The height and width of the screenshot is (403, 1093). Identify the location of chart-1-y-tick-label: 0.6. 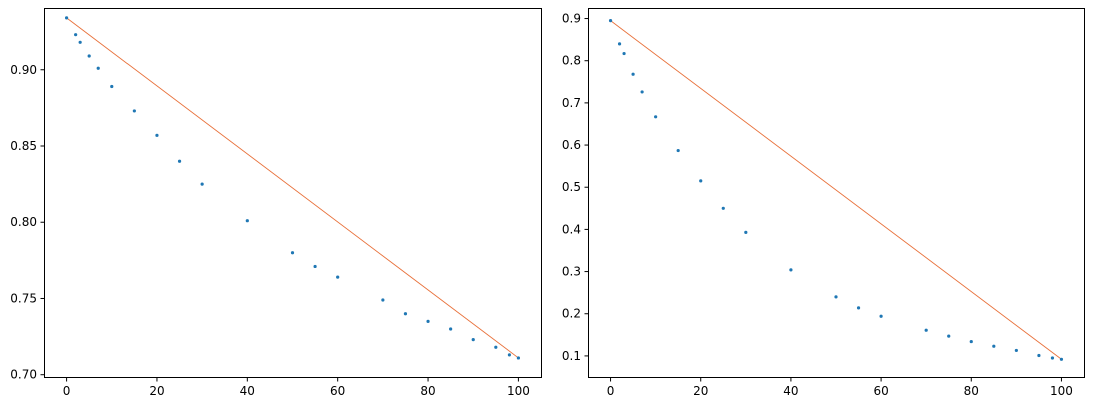
(571, 145).